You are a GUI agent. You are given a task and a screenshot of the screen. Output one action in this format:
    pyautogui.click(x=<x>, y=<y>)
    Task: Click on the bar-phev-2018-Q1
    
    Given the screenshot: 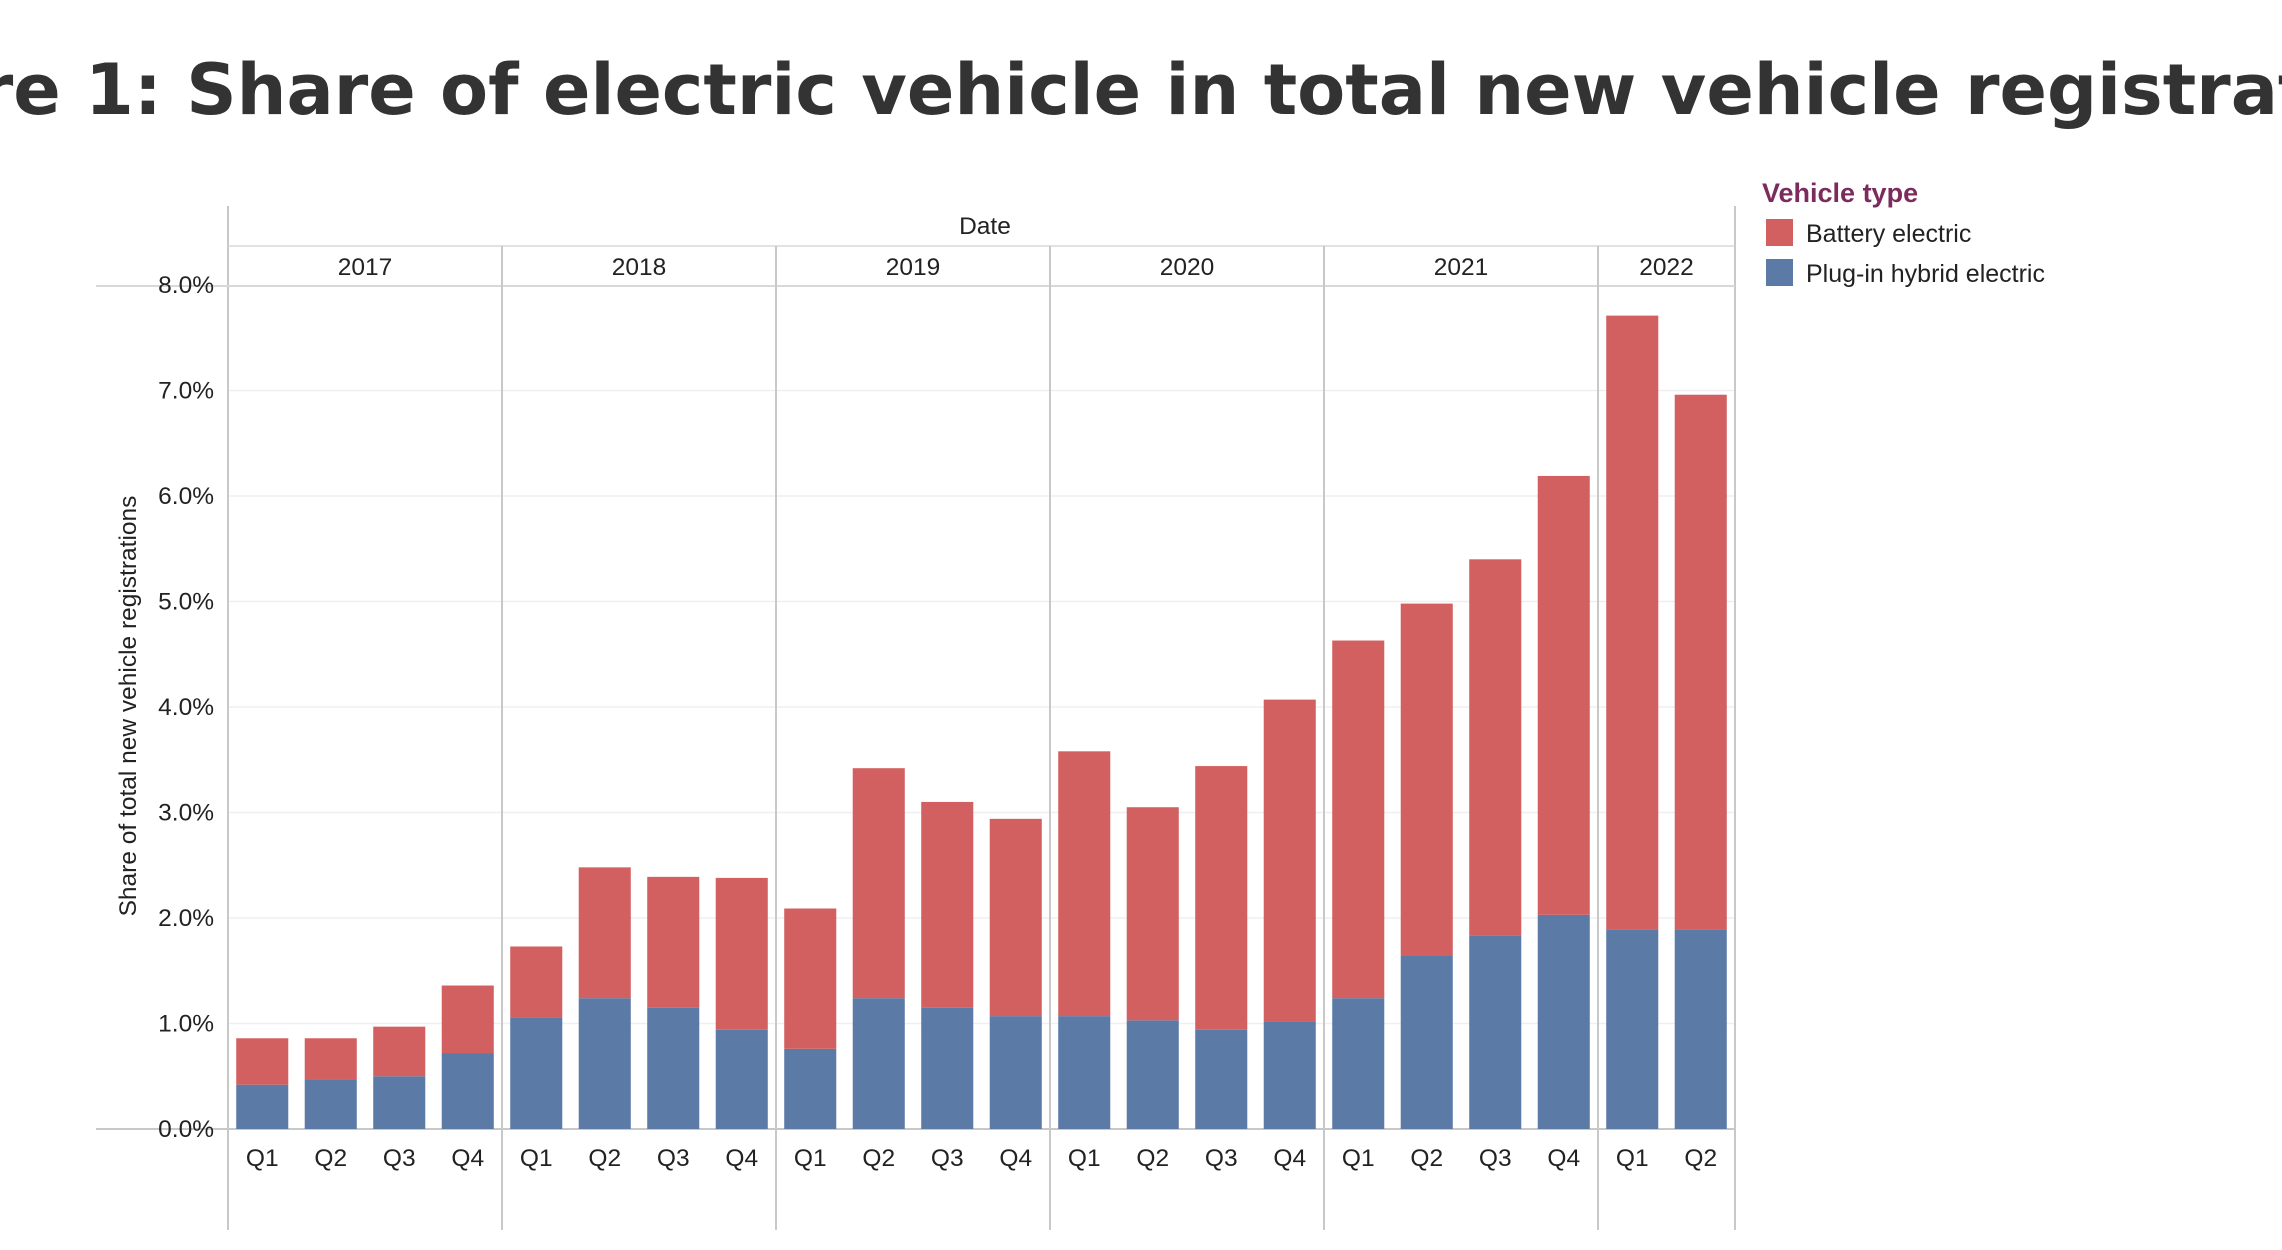 What is the action you would take?
    pyautogui.click(x=536, y=1073)
    